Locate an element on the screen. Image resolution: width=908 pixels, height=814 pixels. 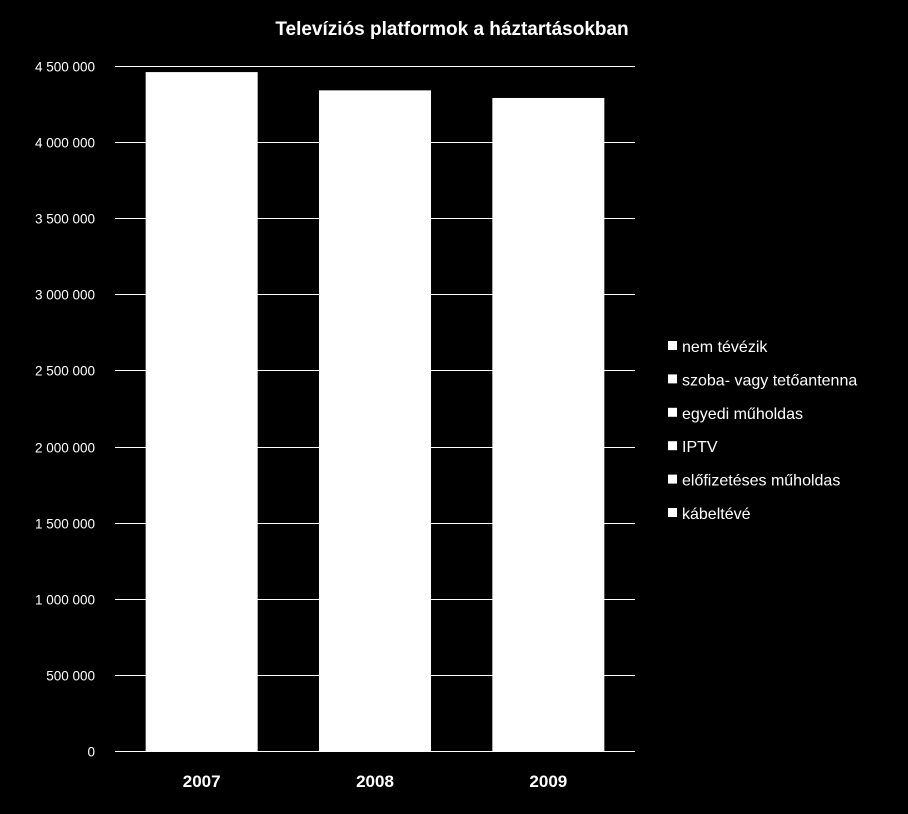
legend-item: előfizetéses műholdas is located at coordinates (754, 481).